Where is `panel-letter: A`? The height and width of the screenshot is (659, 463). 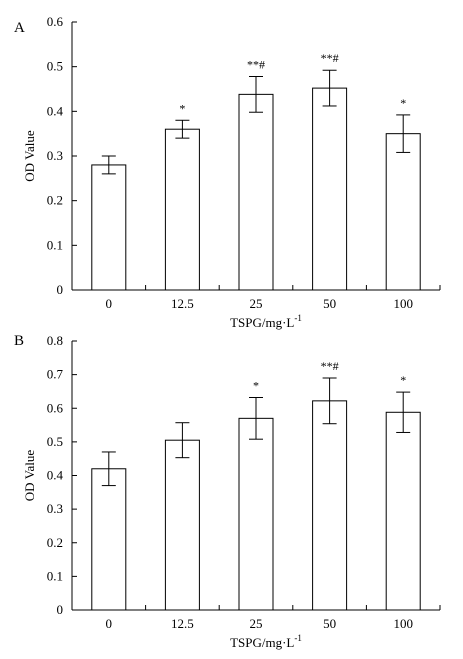
panel-letter: A is located at coordinates (19, 28).